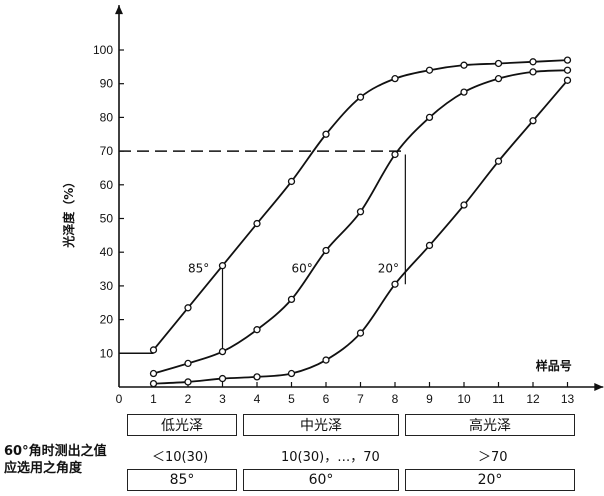 This screenshot has height=496, width=604. I want to click on measured-value-low: ＜10(30), so click(180, 457).